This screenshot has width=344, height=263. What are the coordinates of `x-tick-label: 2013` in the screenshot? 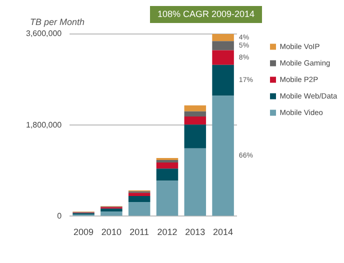 It's located at (195, 232).